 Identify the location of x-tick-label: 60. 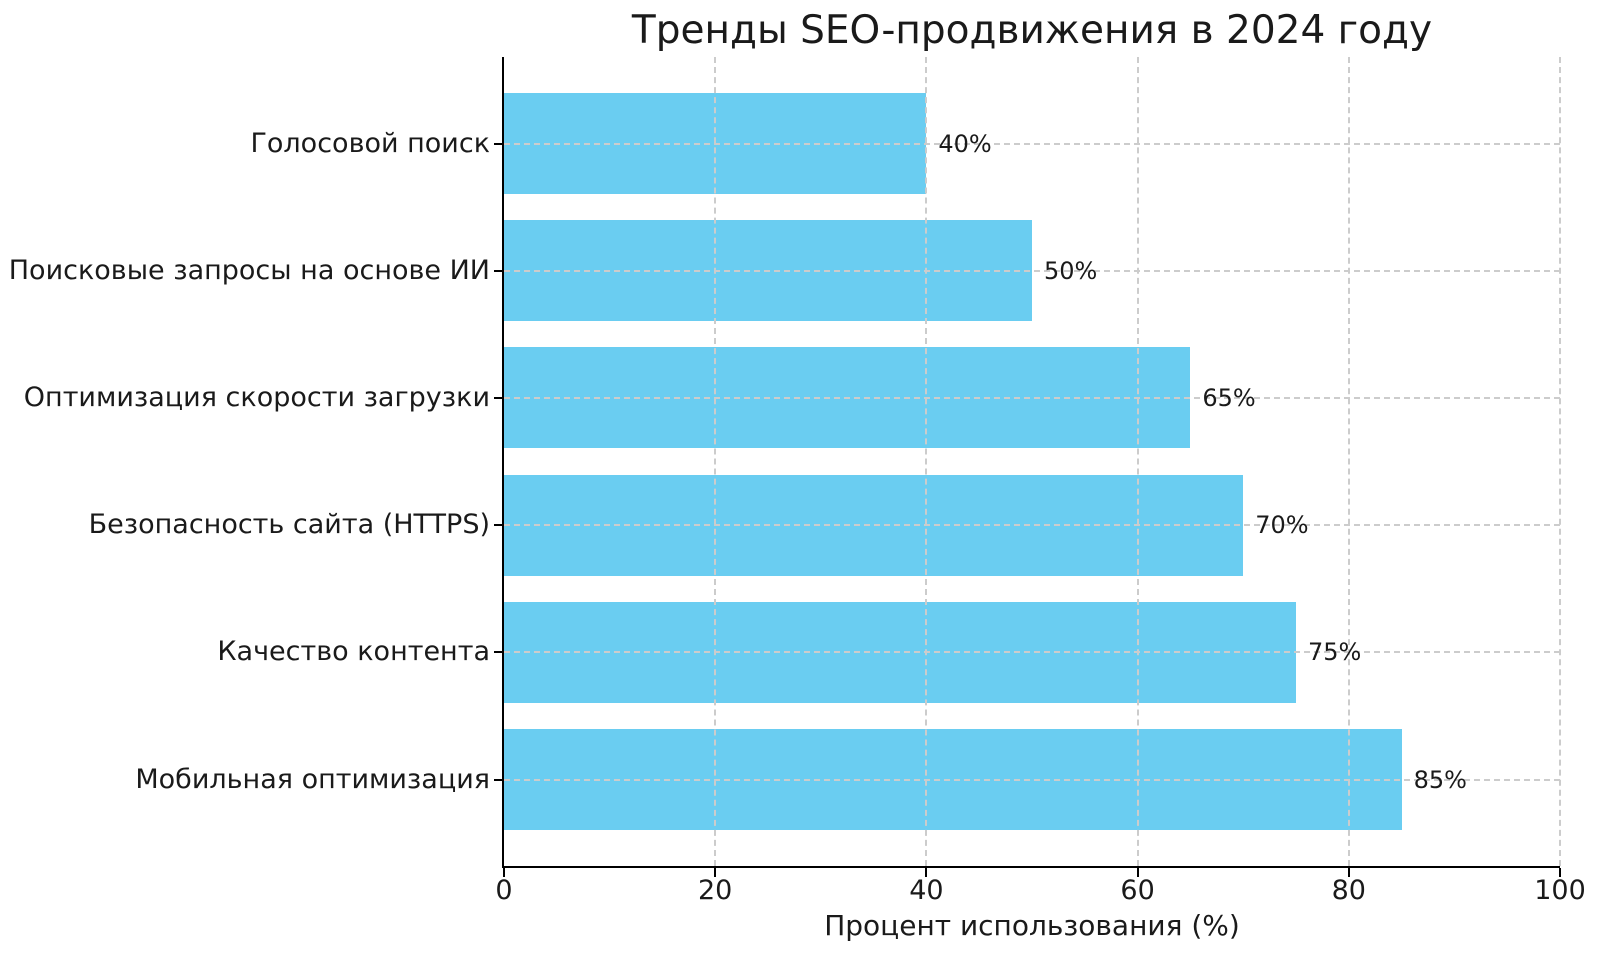
(1137, 890).